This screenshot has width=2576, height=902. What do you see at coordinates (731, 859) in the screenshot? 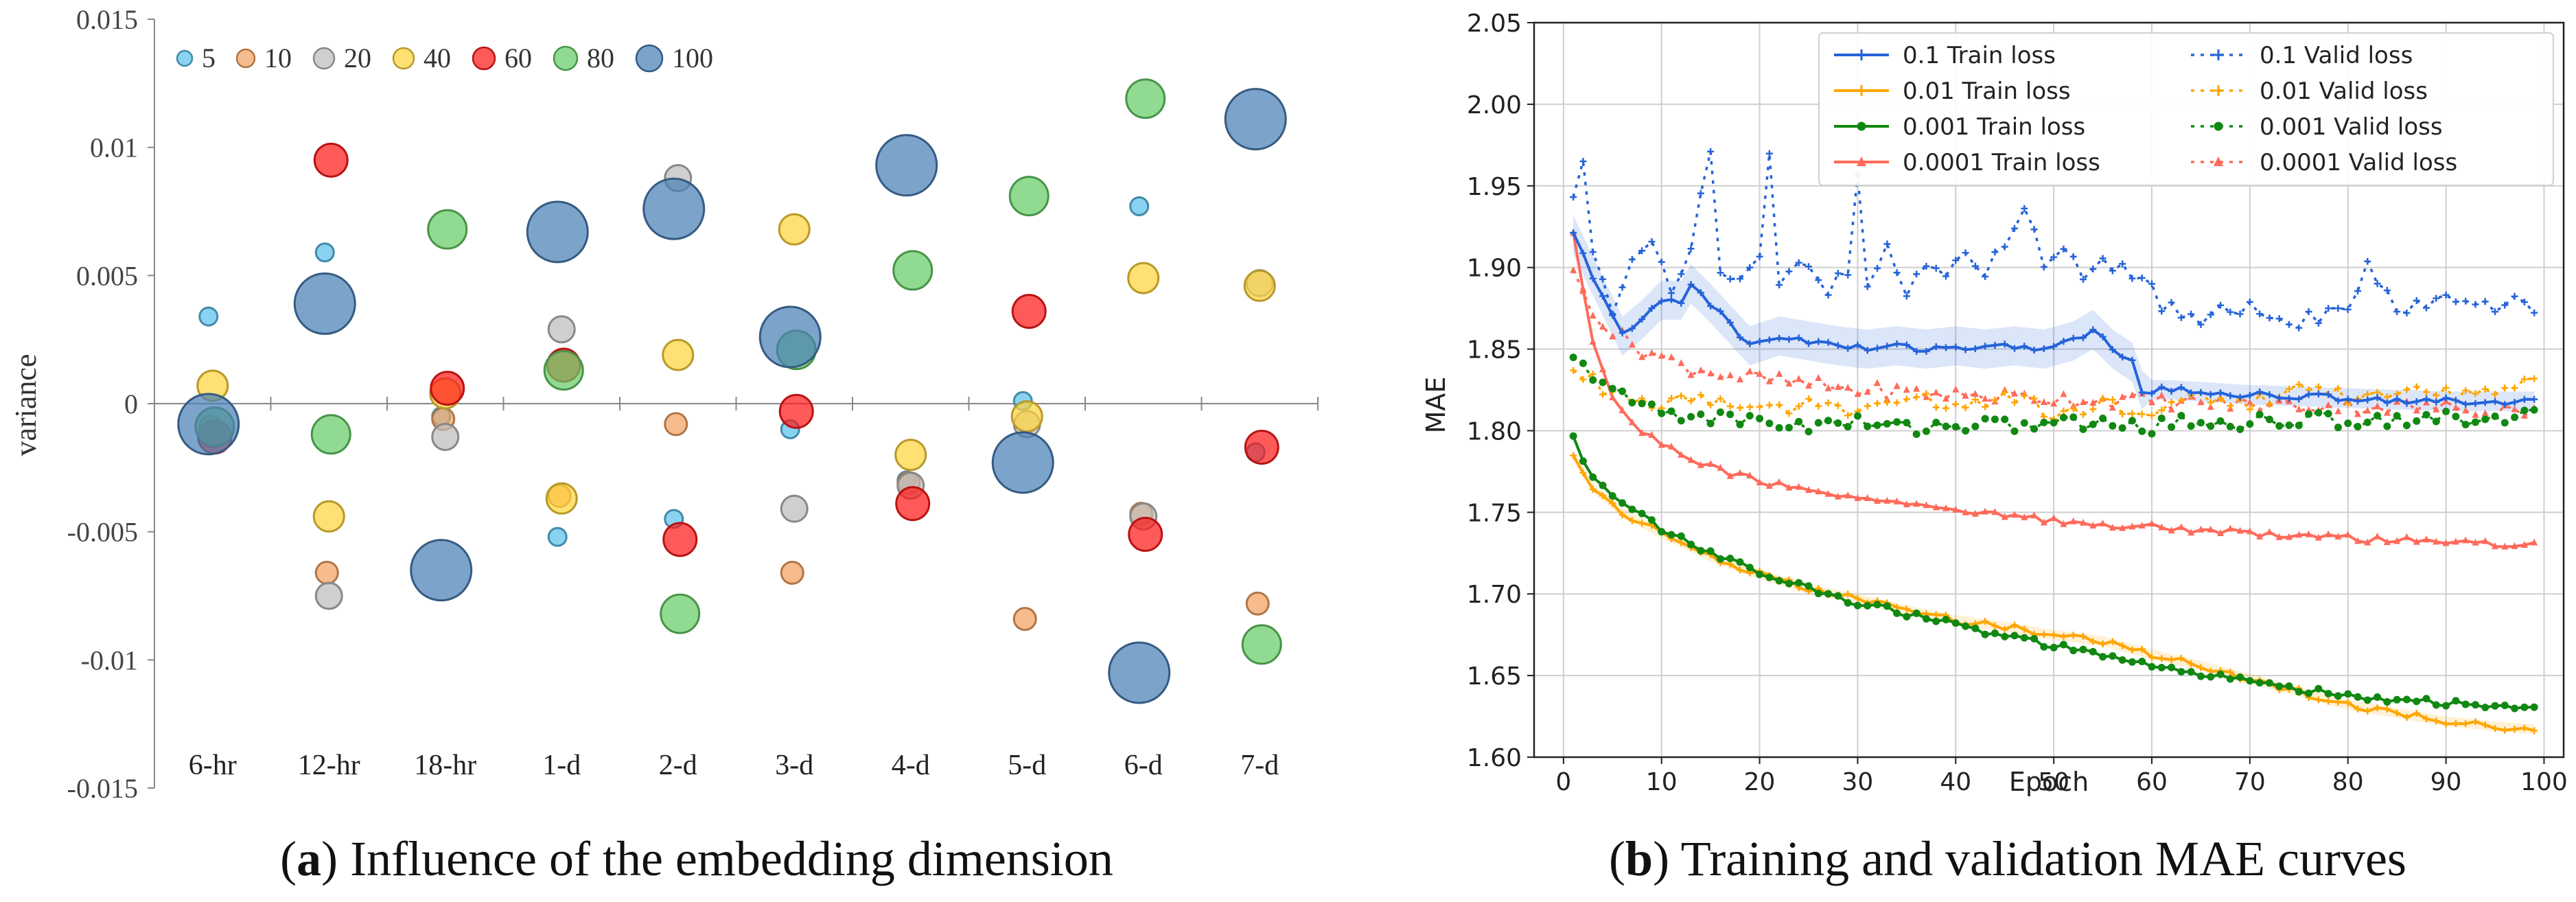
I see `panel-a-caption: Influence of the embedding dimension` at bounding box center [731, 859].